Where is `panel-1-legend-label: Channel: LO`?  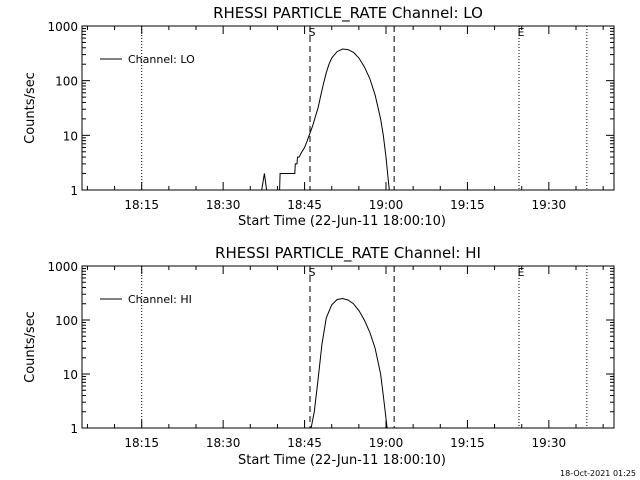 panel-1-legend-label: Channel: LO is located at coordinates (161, 59).